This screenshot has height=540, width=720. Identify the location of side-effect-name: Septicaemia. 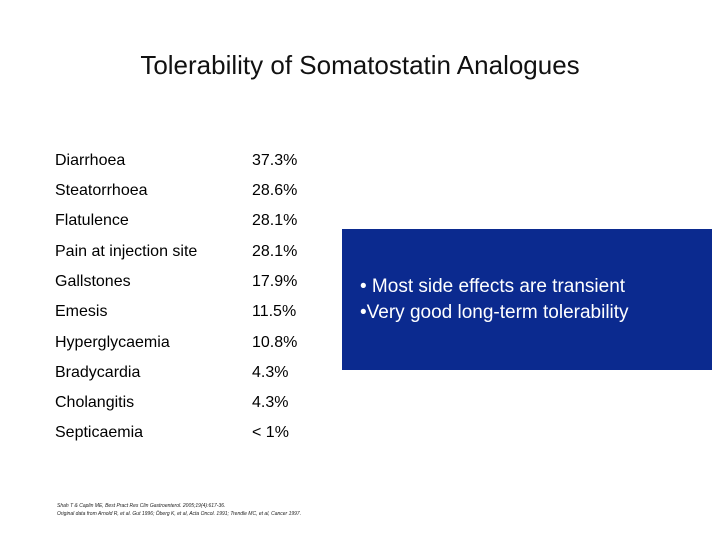
(99, 432).